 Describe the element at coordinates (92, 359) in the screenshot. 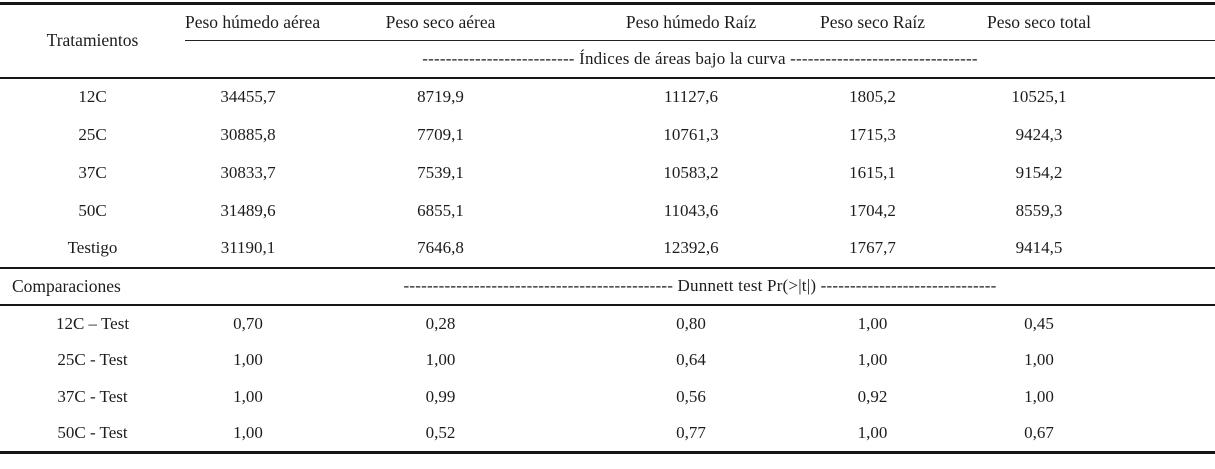

I see `row-label: 25C - Test` at that location.